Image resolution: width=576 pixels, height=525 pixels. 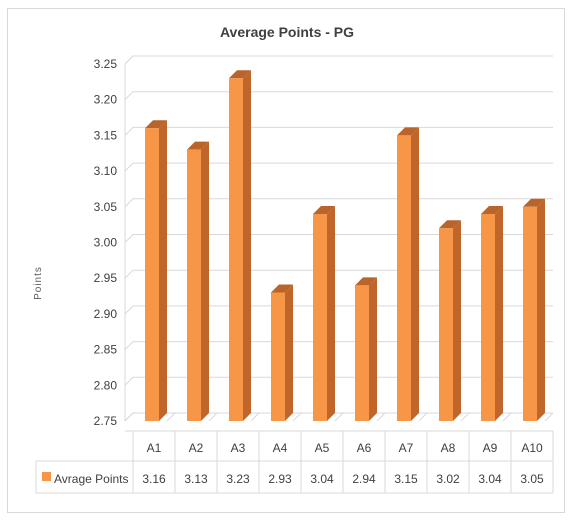 What do you see at coordinates (196, 448) in the screenshot?
I see `x-tick-label: A2` at bounding box center [196, 448].